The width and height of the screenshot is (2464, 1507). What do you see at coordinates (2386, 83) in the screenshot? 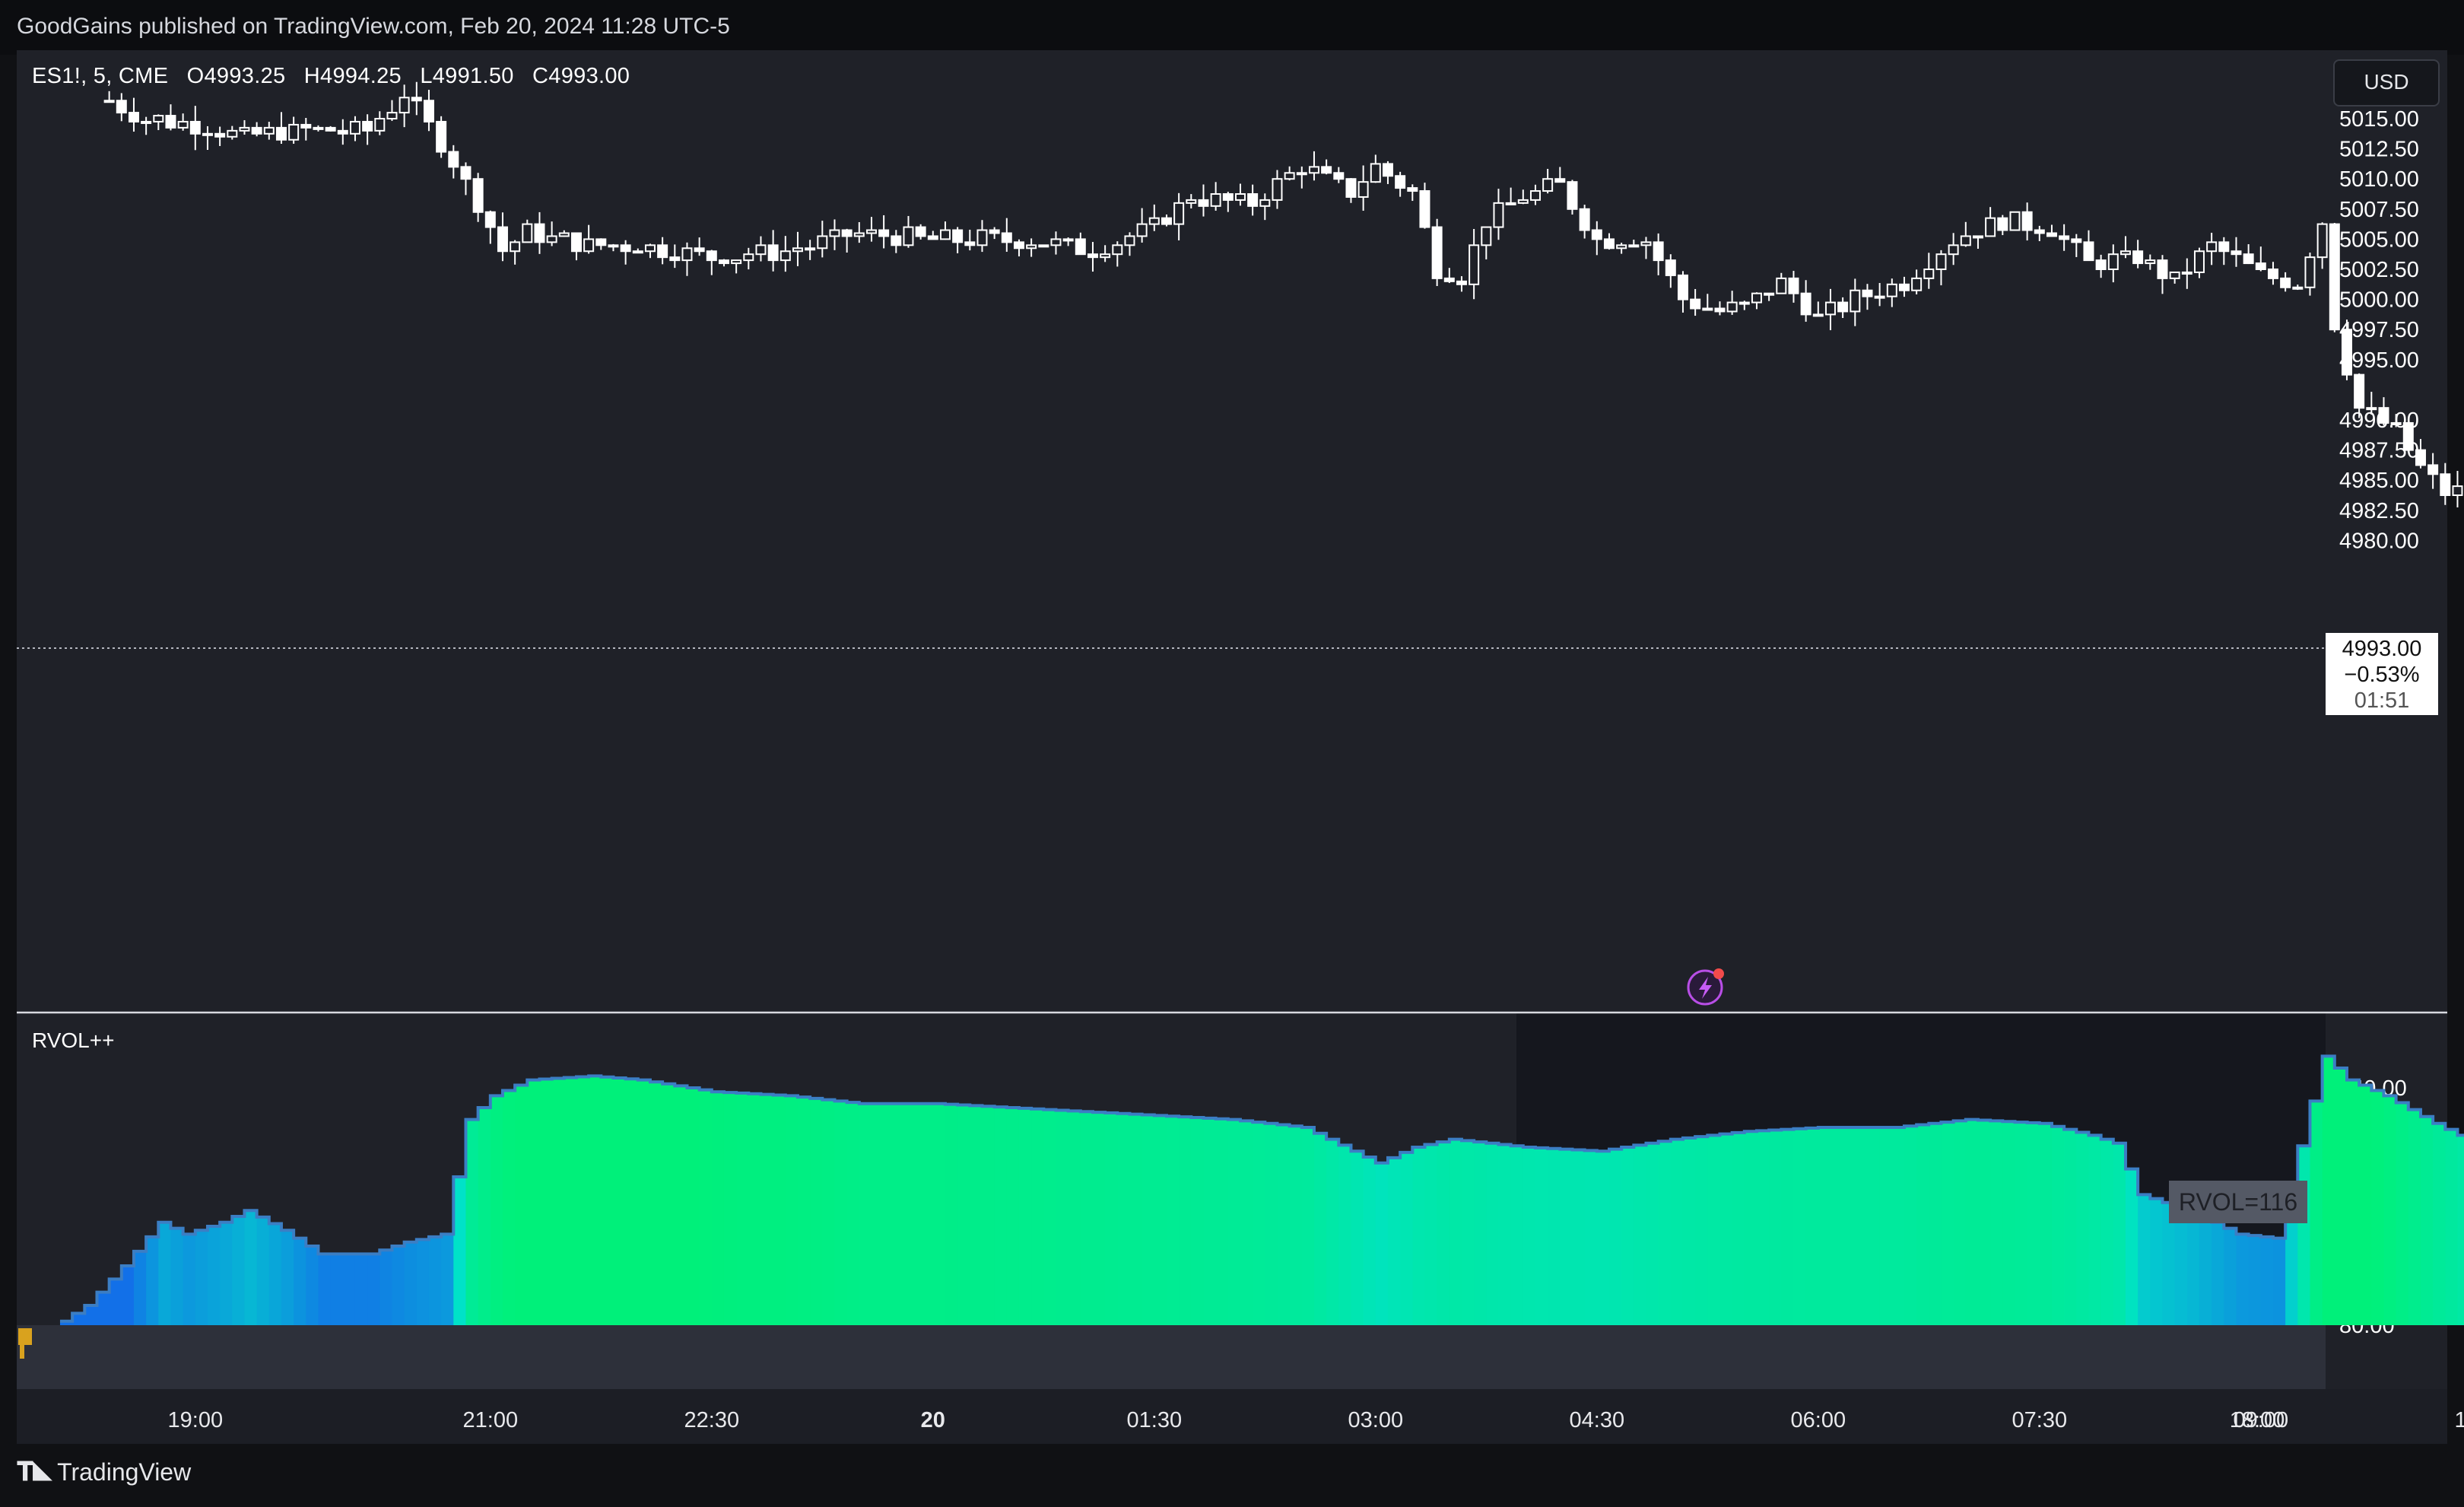
I see `currency-button: USD` at bounding box center [2386, 83].